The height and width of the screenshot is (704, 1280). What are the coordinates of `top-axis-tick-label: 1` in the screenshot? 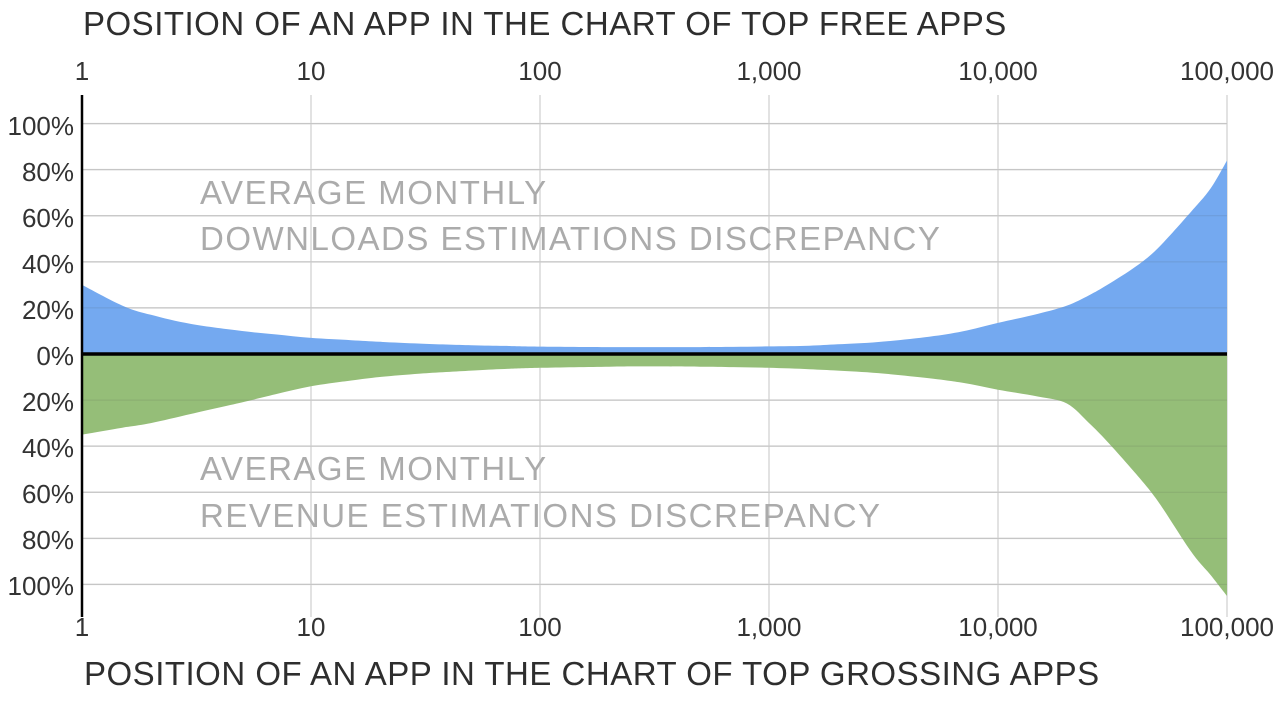 It's located at (82, 71).